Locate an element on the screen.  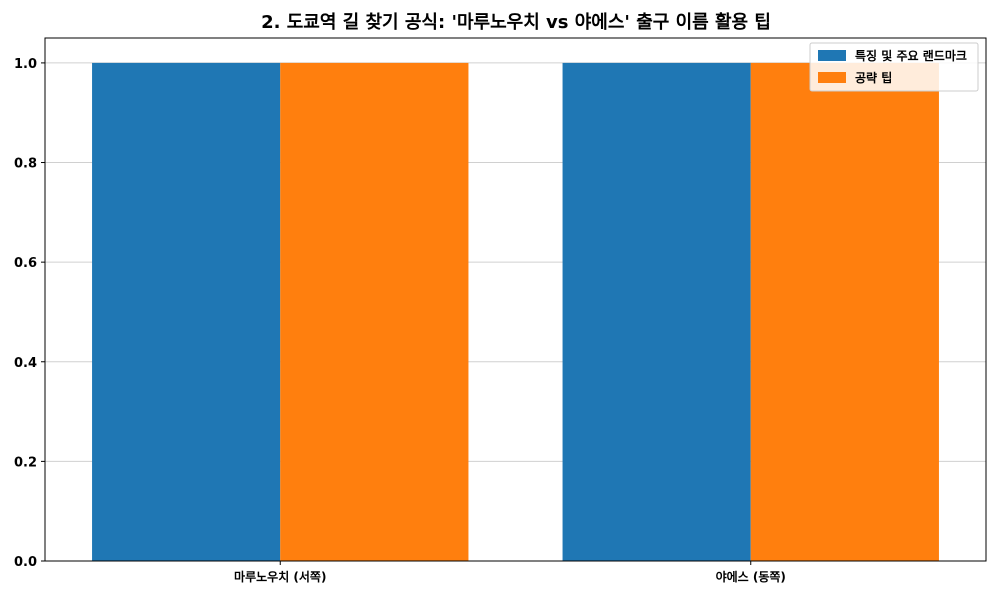
y-tick-label: 0.0 is located at coordinates (25, 562).